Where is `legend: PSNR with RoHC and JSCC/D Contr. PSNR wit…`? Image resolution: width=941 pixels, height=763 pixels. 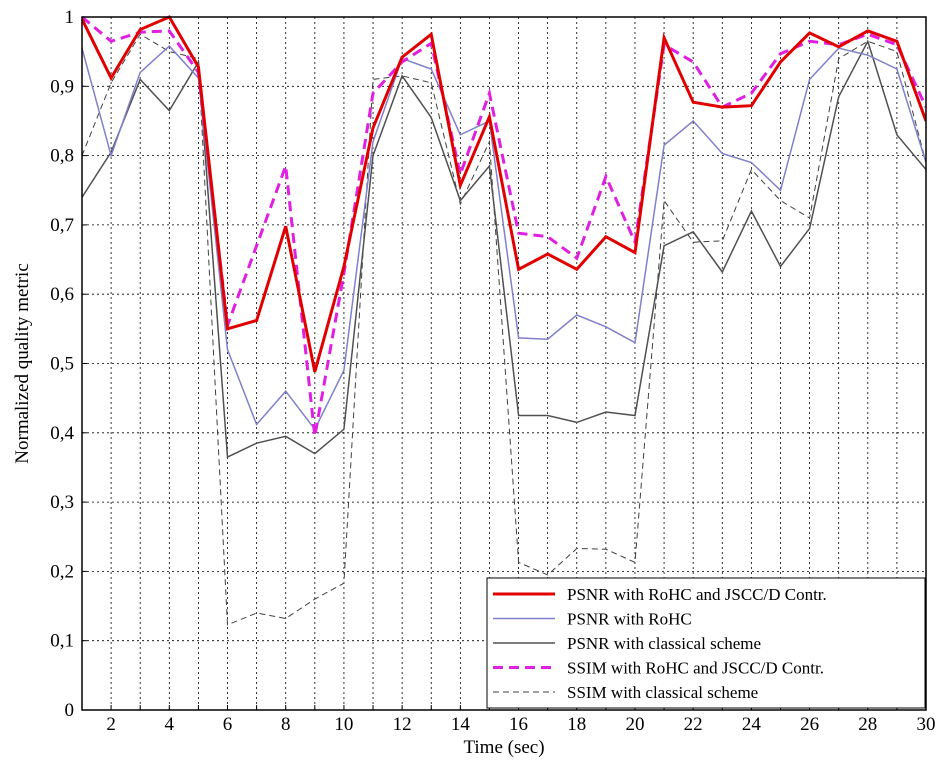 legend: PSNR with RoHC and JSCC/D Contr. PSNR wit… is located at coordinates (706, 643).